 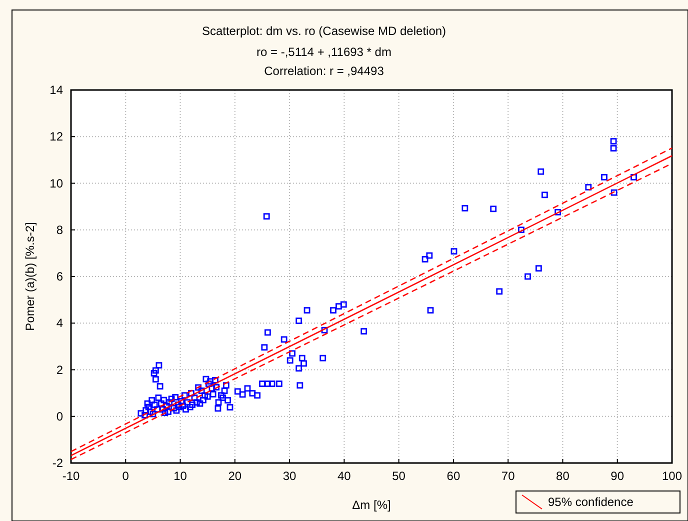 I want to click on legend-label: 95% confidence, so click(x=591, y=502).